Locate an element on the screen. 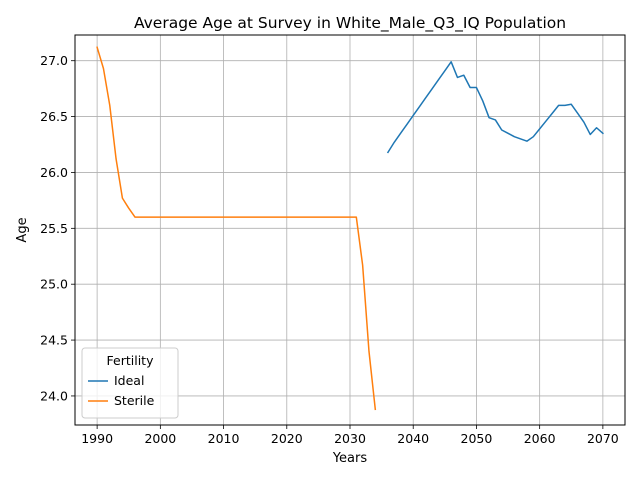 The image size is (640, 480). x-tick-label: 2030 is located at coordinates (350, 438).